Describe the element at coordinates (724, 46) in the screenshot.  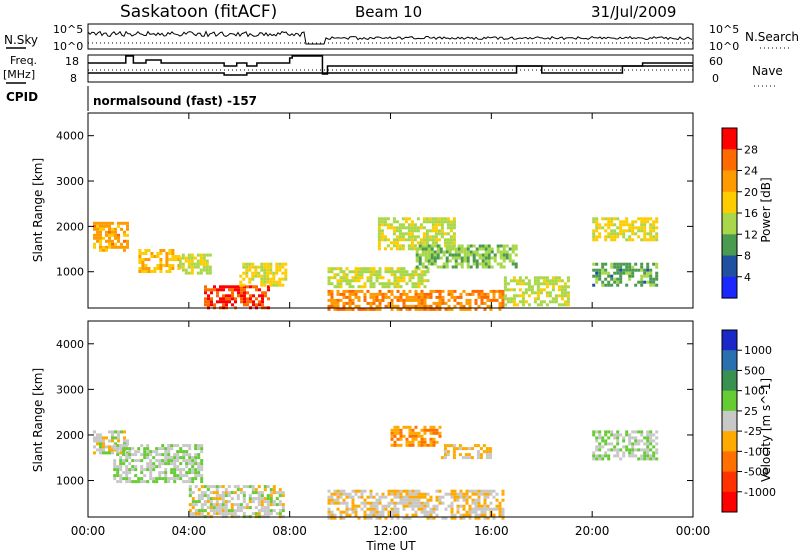
I see `noise-right-tick-bottom: 10^0` at that location.